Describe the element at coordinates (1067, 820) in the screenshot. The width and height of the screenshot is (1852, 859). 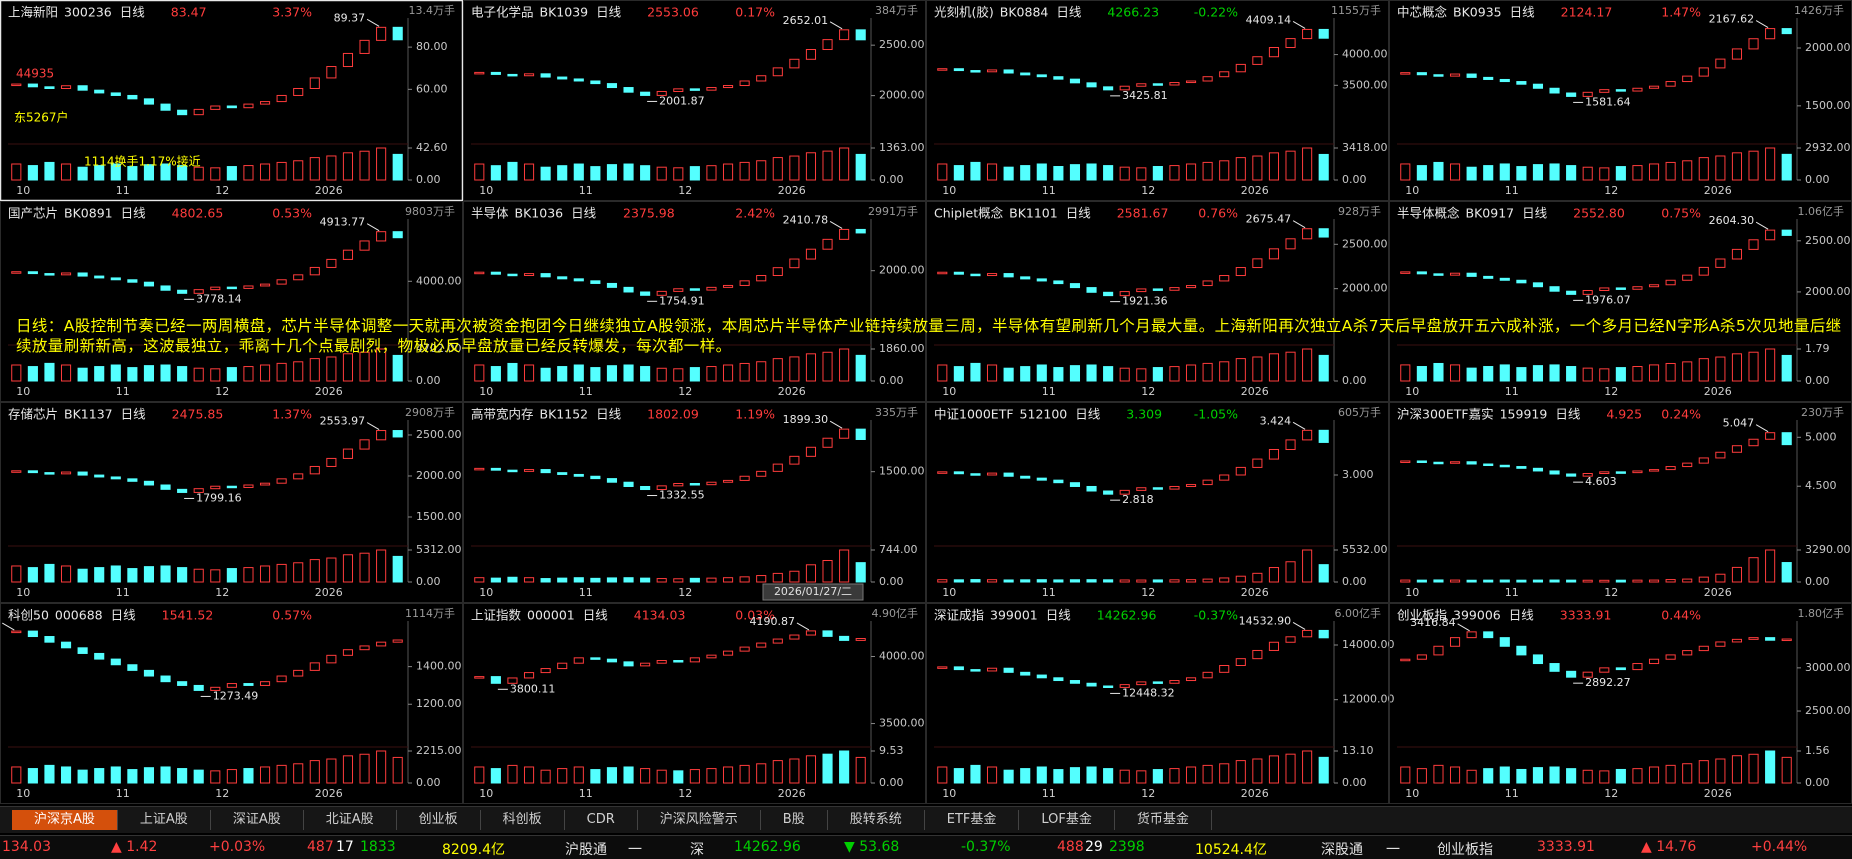
I see `market-tab: LOF基金` at that location.